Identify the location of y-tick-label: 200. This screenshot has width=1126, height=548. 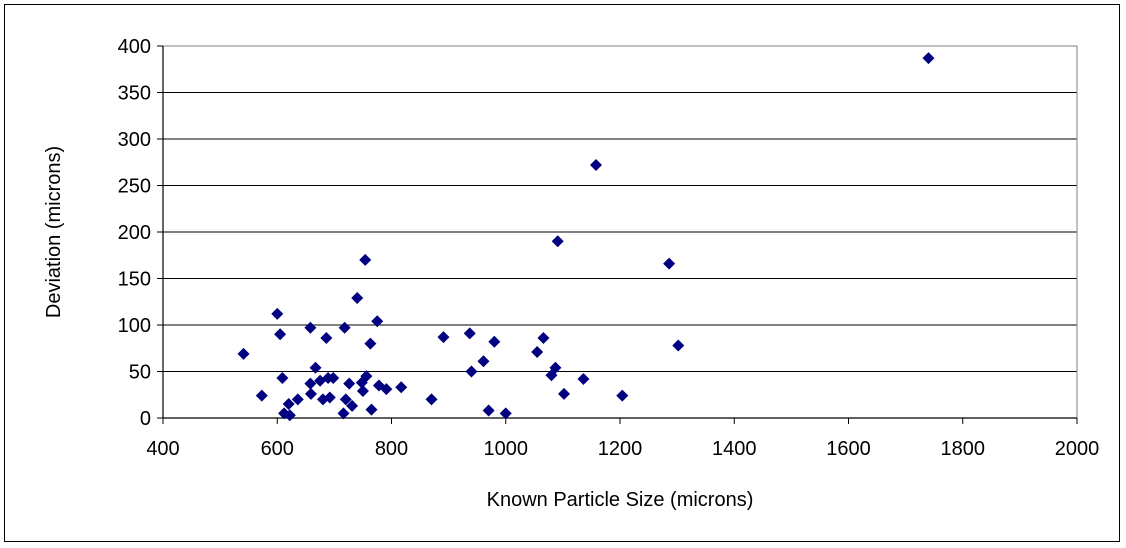
(134, 233).